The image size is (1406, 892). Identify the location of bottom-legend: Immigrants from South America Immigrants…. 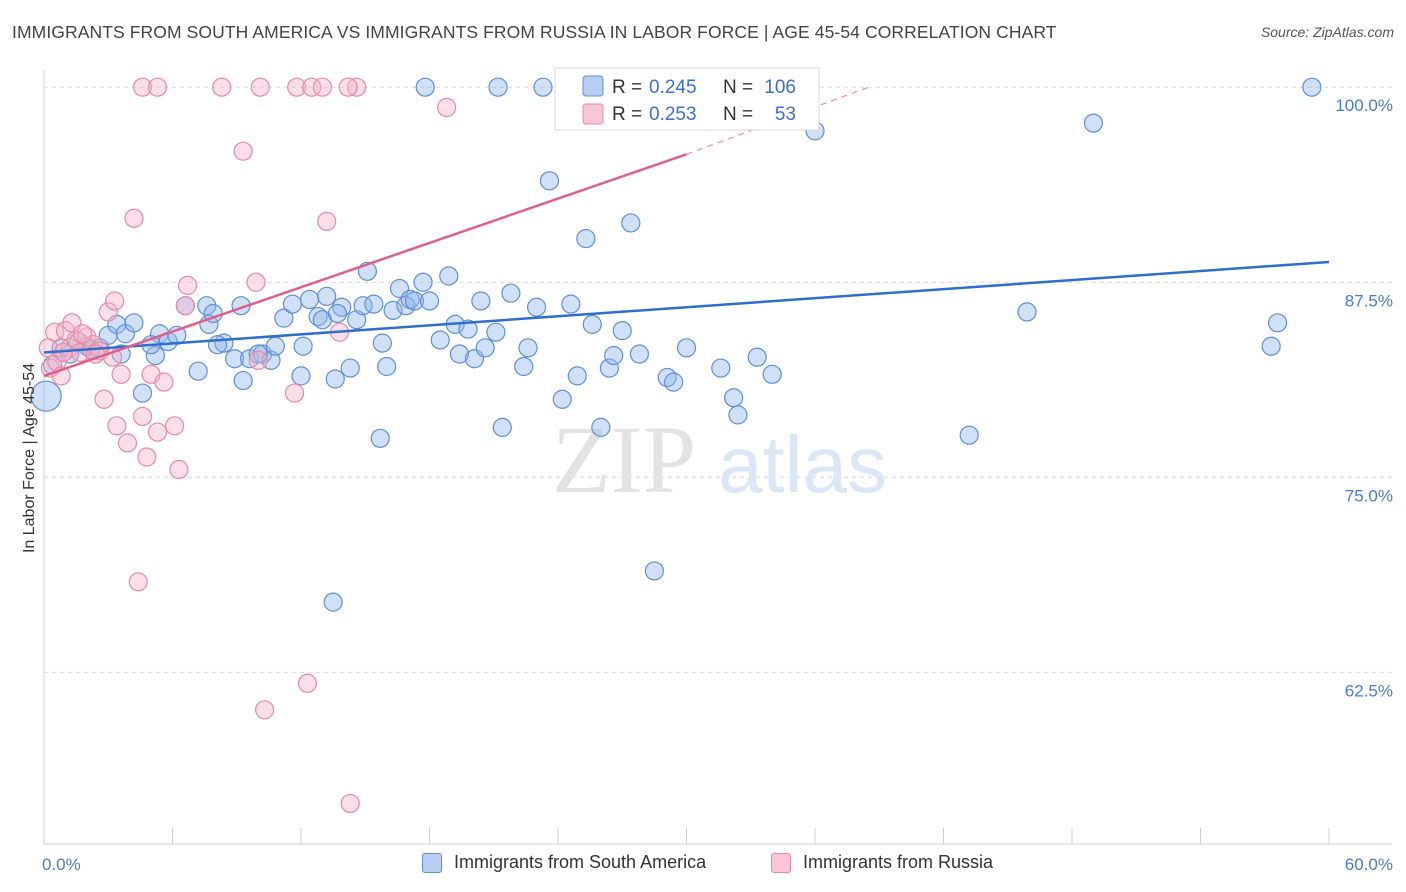
(703, 865).